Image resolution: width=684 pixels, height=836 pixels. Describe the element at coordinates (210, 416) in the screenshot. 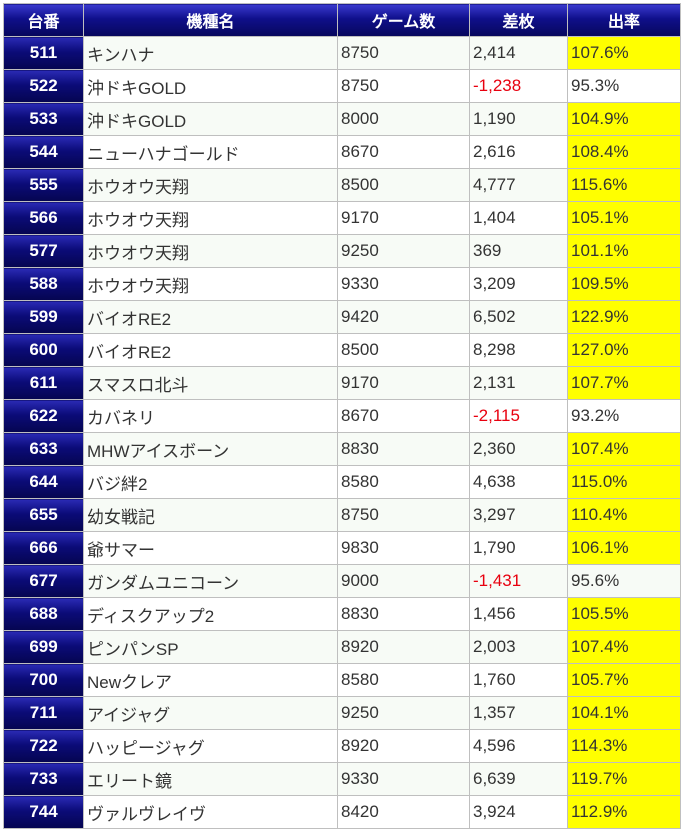

I see `machine-name-cell: カバネリ` at that location.